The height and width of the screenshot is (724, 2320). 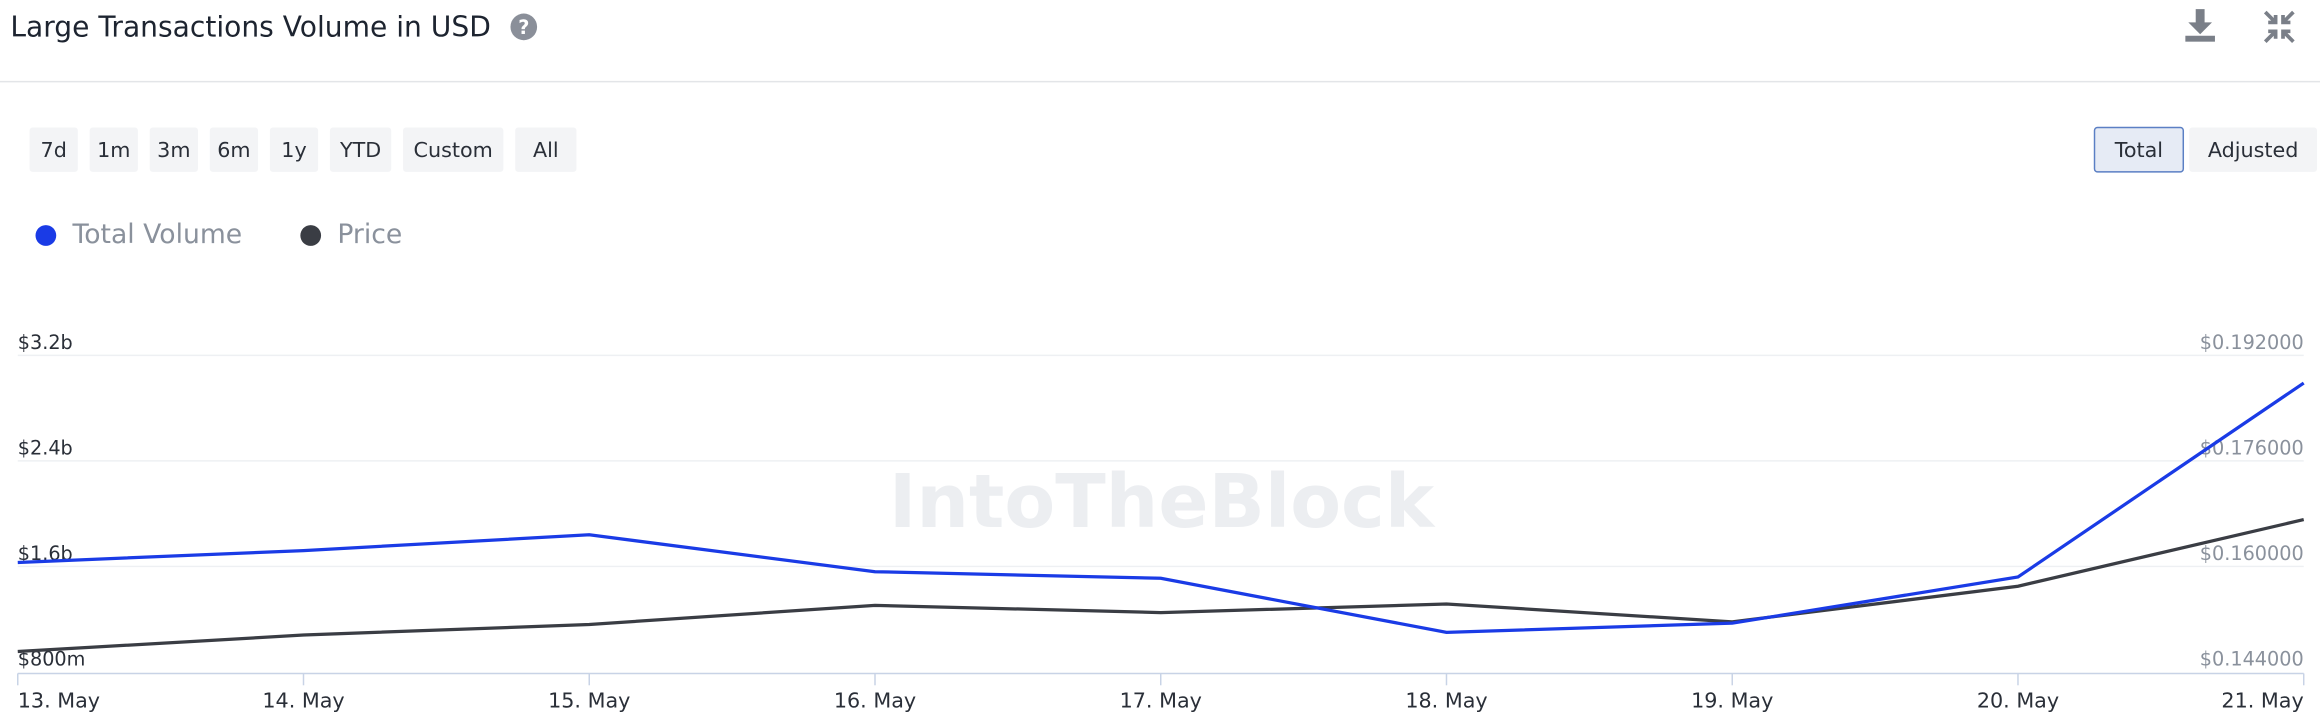 I want to click on x-tick-label: 15. May, so click(x=589, y=701).